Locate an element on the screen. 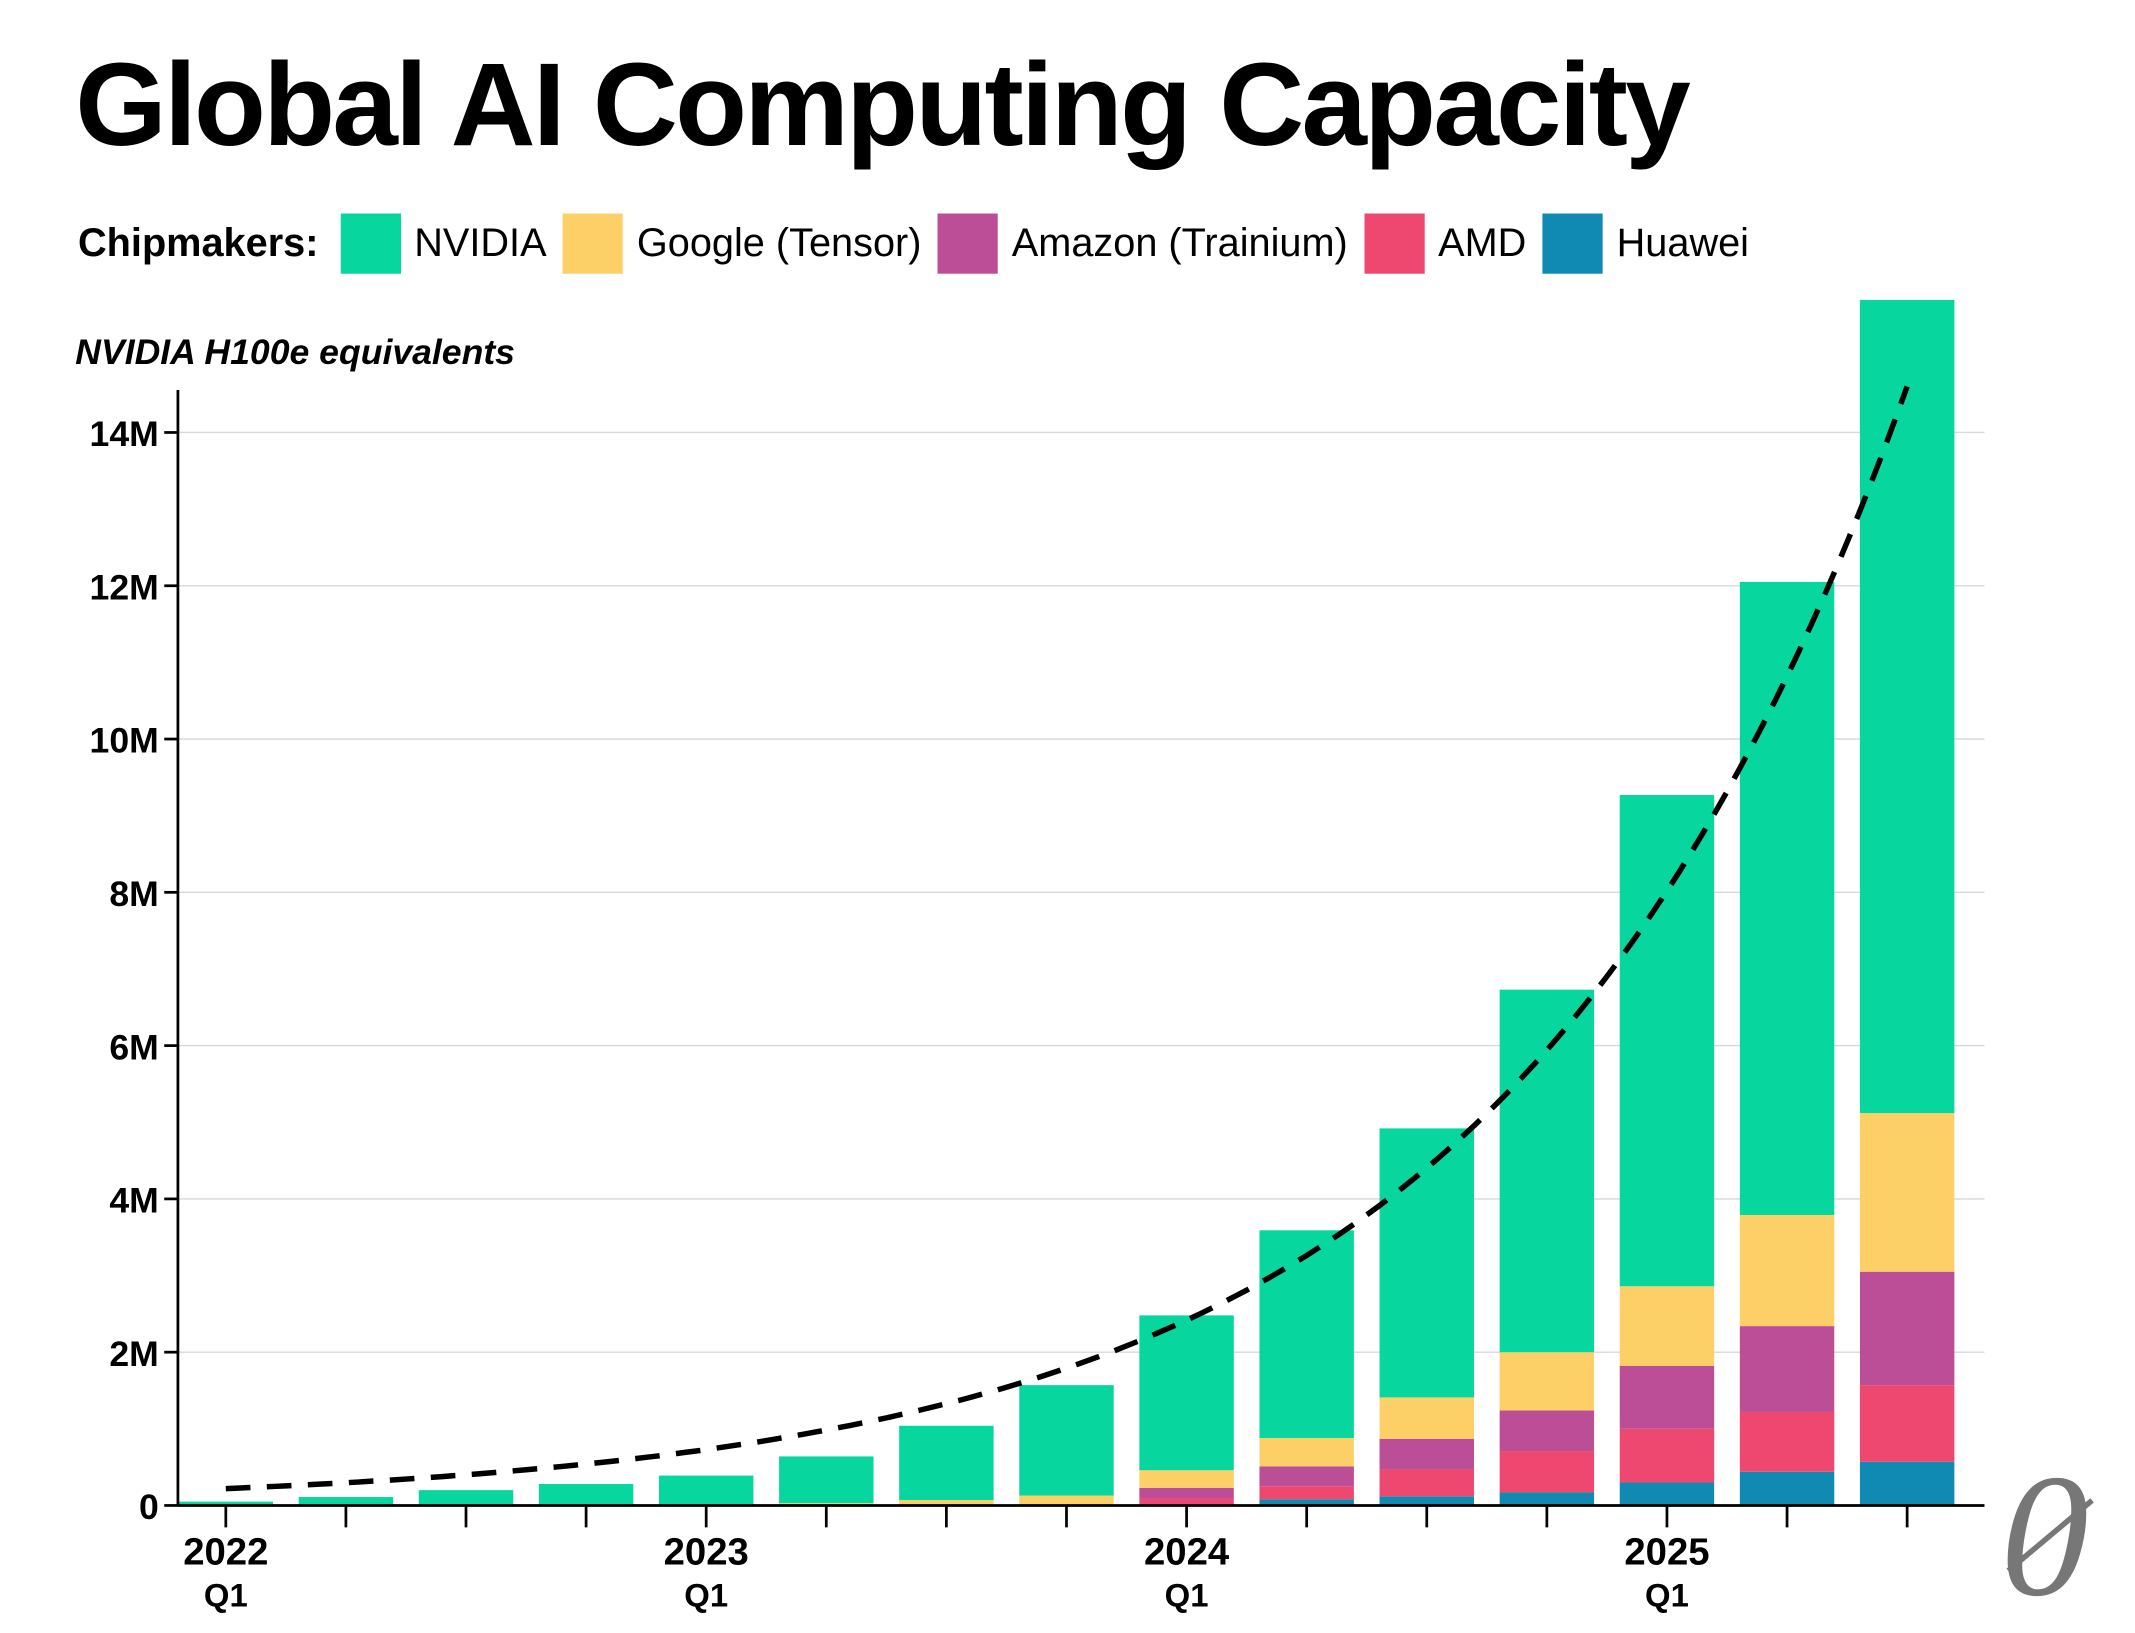 This screenshot has width=2135, height=1633. chart-title: Global AI Computing Capacity is located at coordinates (882, 105).